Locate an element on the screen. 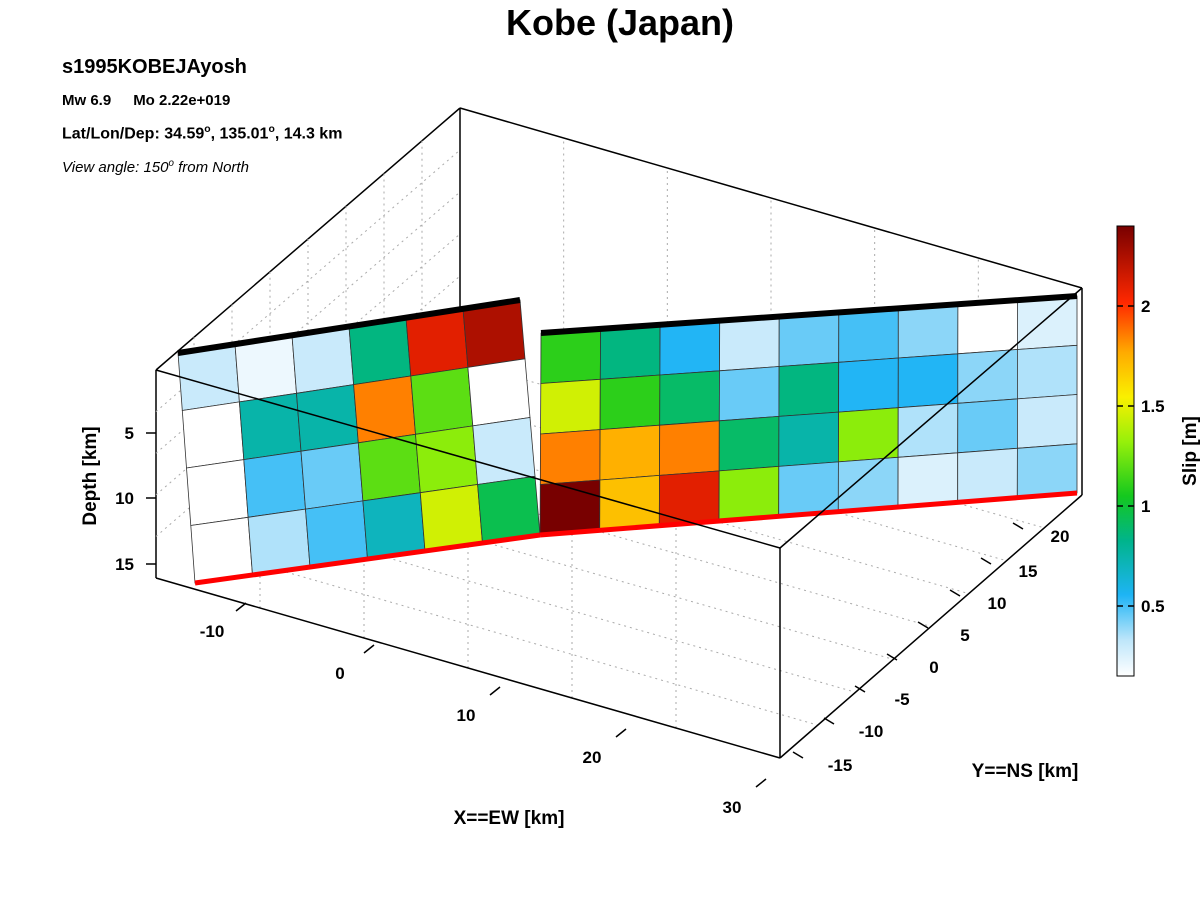 The image size is (1200, 900). z-tick-label: 5 is located at coordinates (129, 433).